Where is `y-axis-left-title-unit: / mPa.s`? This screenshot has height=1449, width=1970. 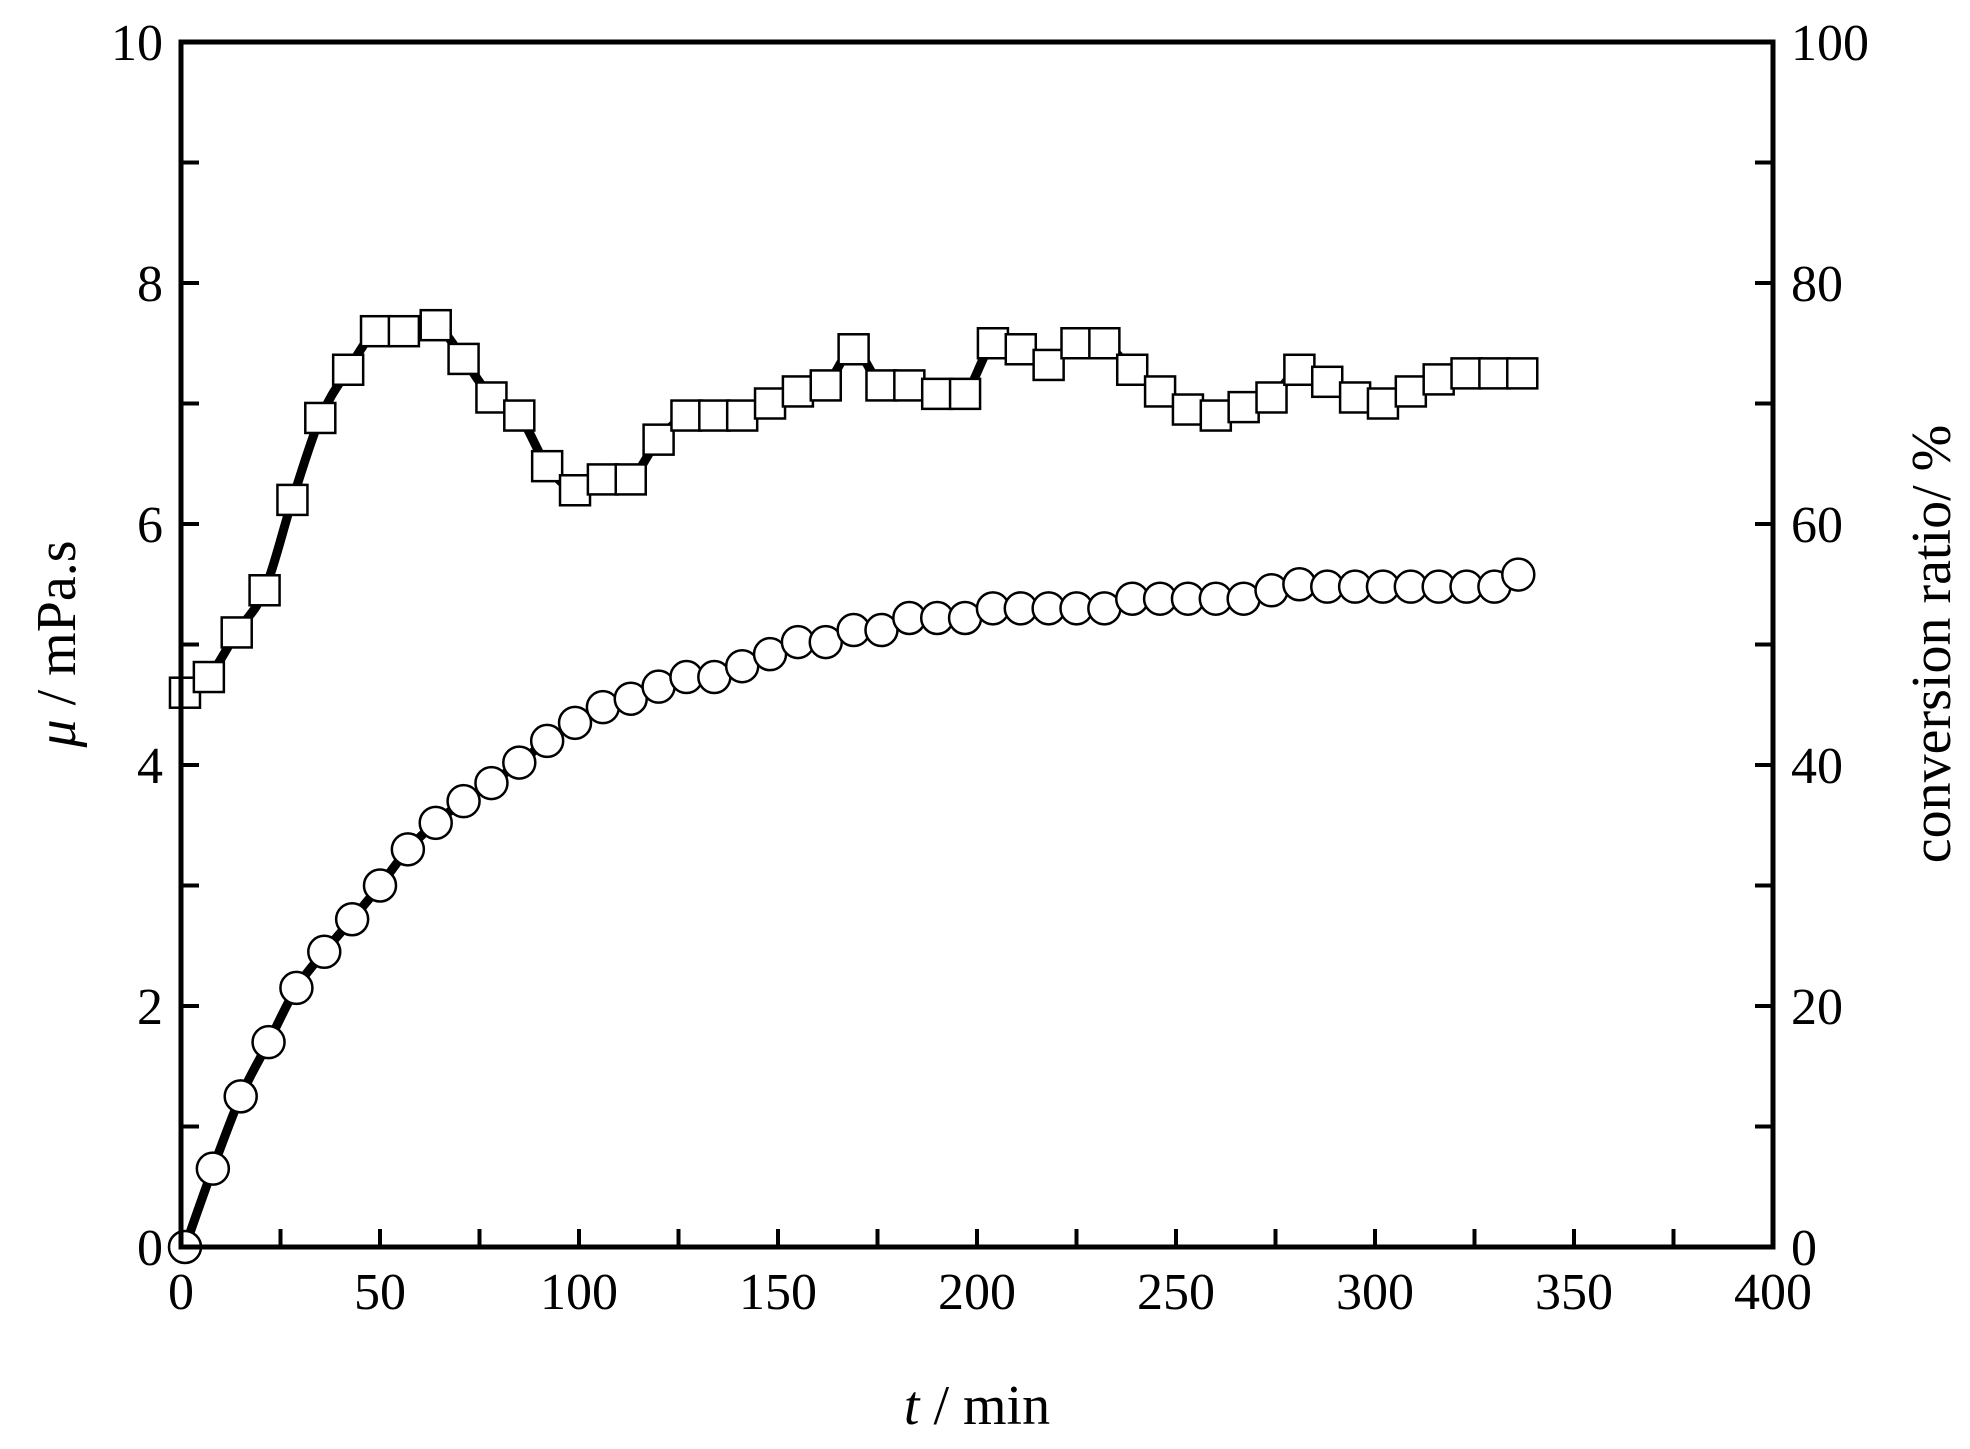
y-axis-left-title-unit: / mPa.s is located at coordinates (57, 629).